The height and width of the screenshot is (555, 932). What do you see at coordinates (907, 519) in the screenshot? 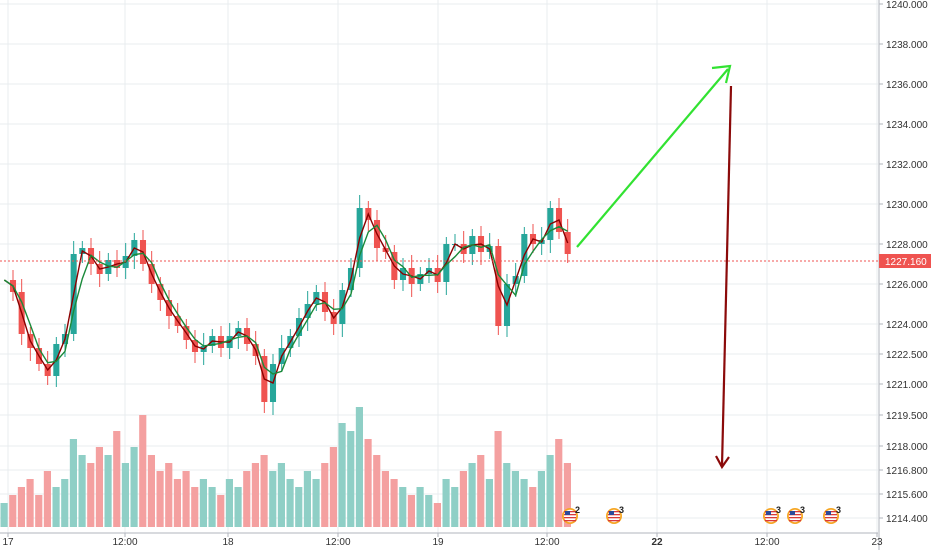
I see `price-axis-label: 1214.400` at bounding box center [907, 519].